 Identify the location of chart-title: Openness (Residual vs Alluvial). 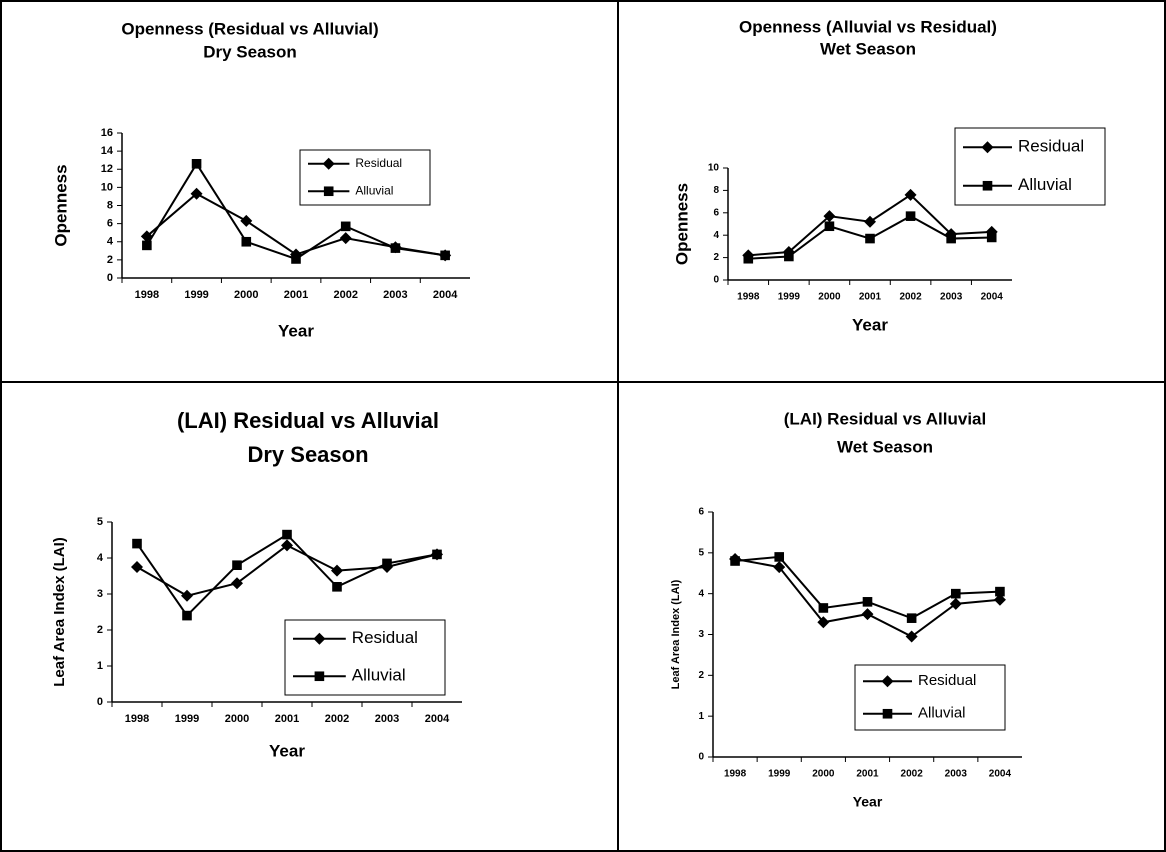
(249, 28).